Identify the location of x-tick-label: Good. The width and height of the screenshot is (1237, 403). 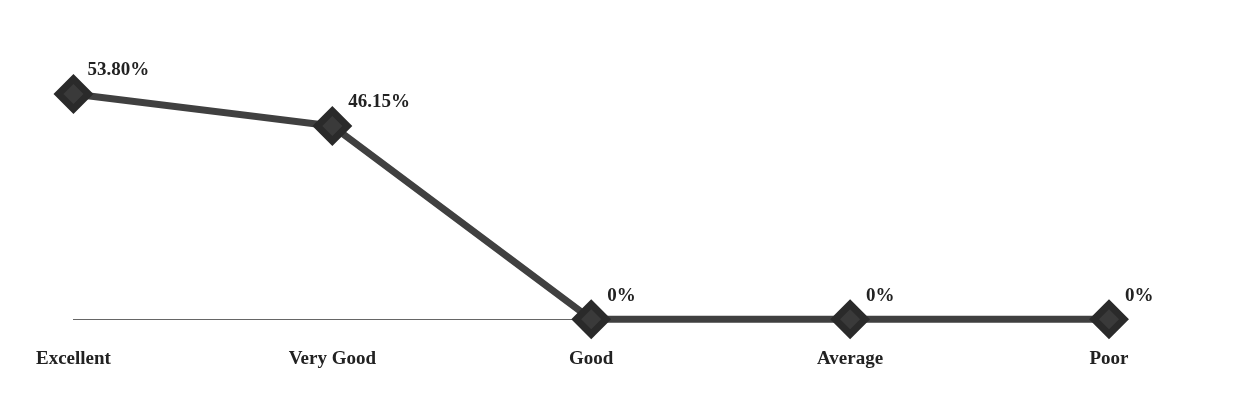
(591, 357).